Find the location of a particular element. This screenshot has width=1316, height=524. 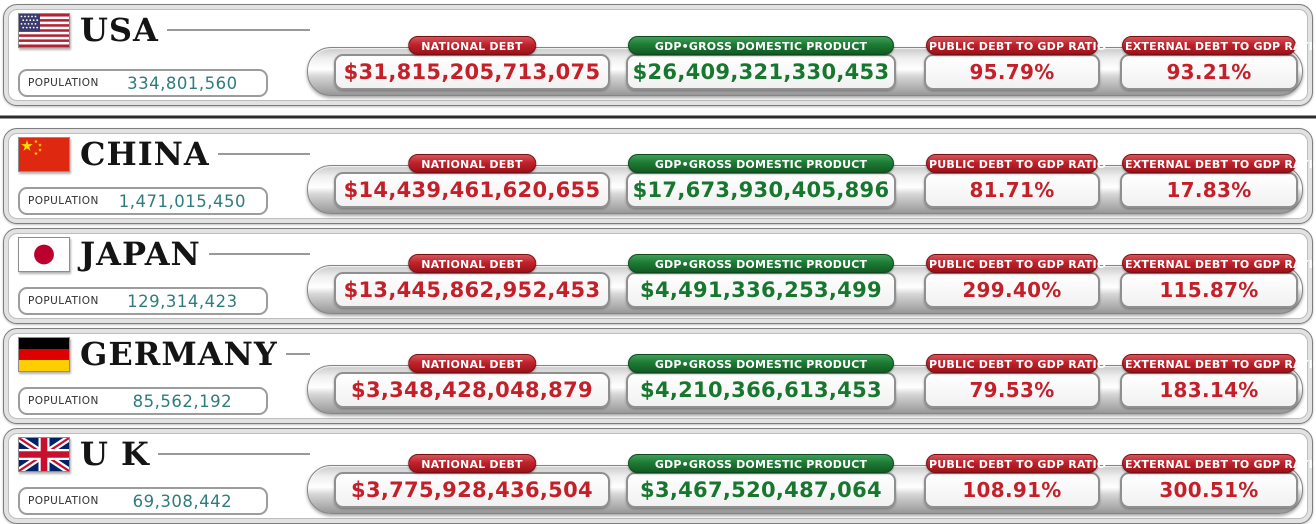

gdp-value: $26,409,321,330,453 is located at coordinates (761, 71).